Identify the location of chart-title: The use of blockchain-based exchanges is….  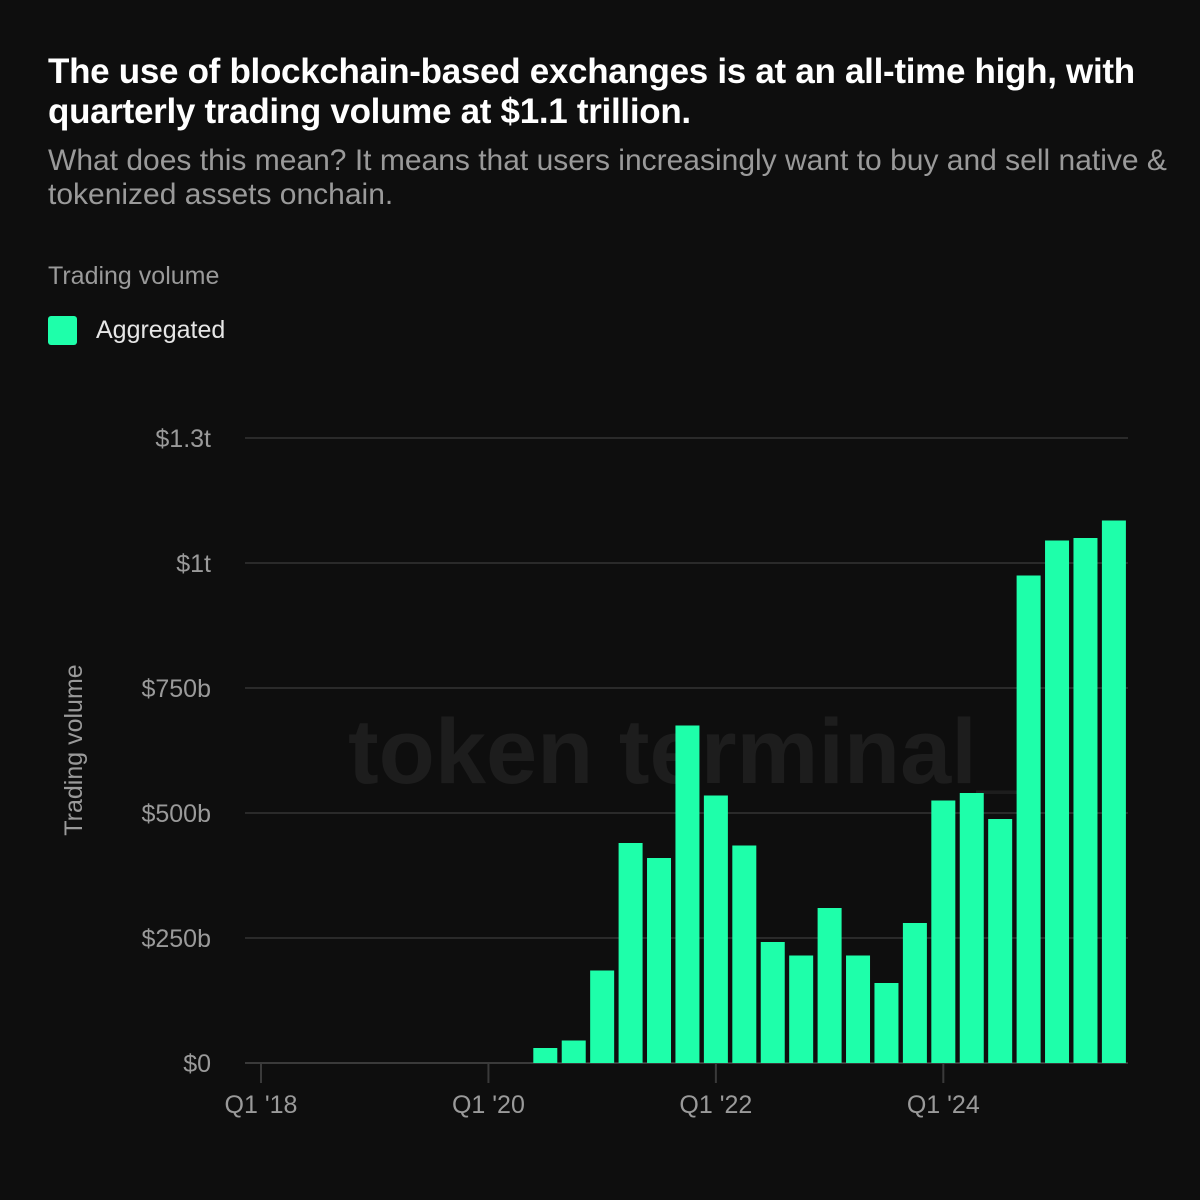
(591, 91).